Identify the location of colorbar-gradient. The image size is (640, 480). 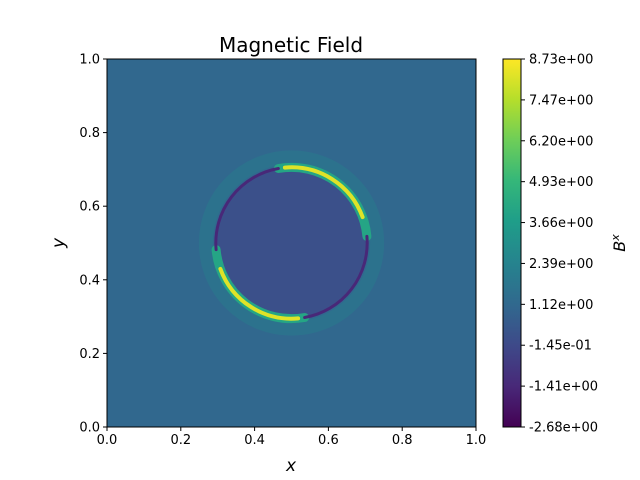
(512, 243).